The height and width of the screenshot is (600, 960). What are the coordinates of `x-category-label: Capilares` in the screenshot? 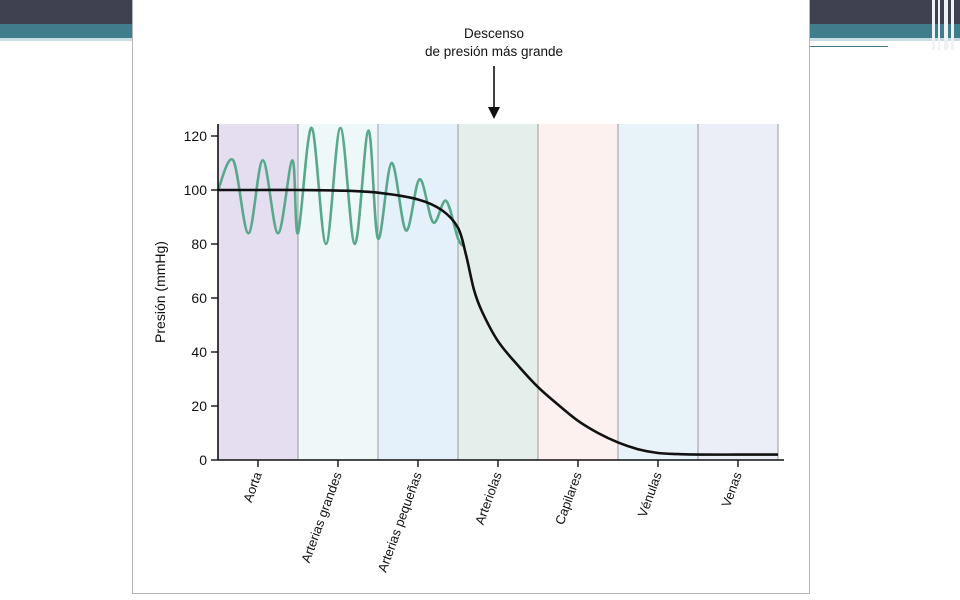 It's located at (568, 497).